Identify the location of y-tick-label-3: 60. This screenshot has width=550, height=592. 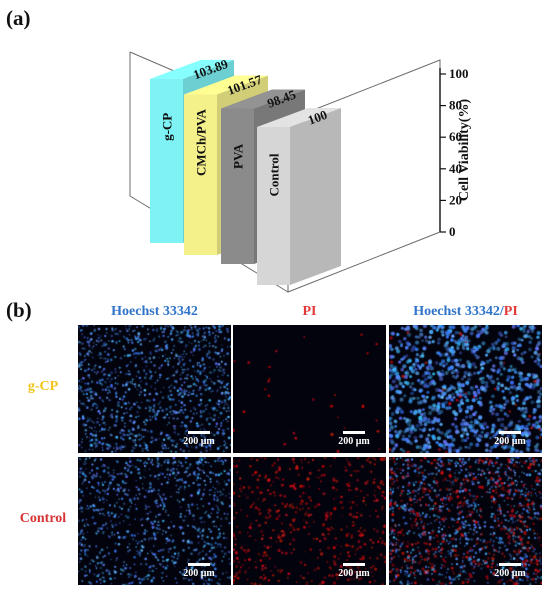
(455, 136).